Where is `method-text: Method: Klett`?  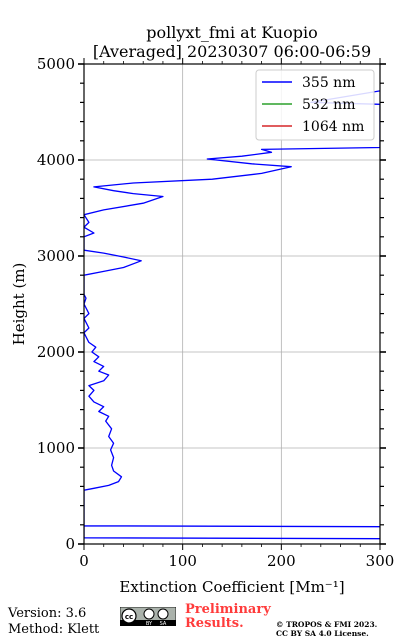 method-text: Method: Klett is located at coordinates (54, 629).